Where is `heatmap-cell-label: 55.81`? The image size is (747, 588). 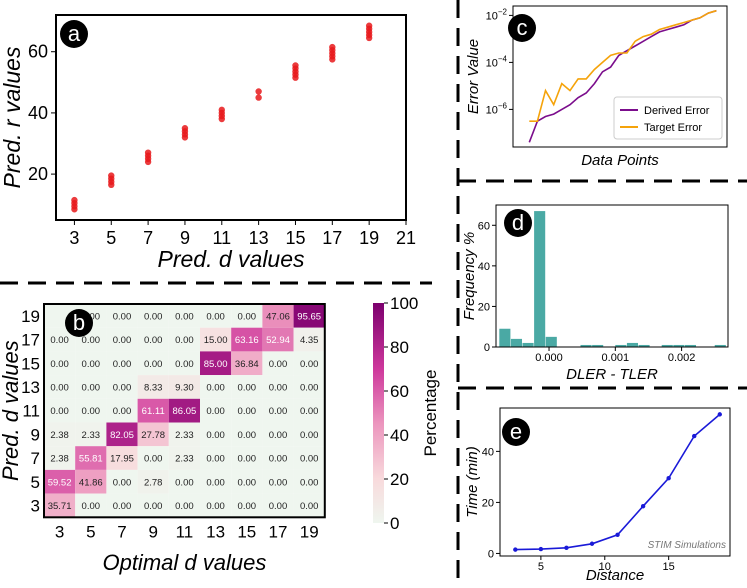 heatmap-cell-label: 55.81 is located at coordinates (91, 459).